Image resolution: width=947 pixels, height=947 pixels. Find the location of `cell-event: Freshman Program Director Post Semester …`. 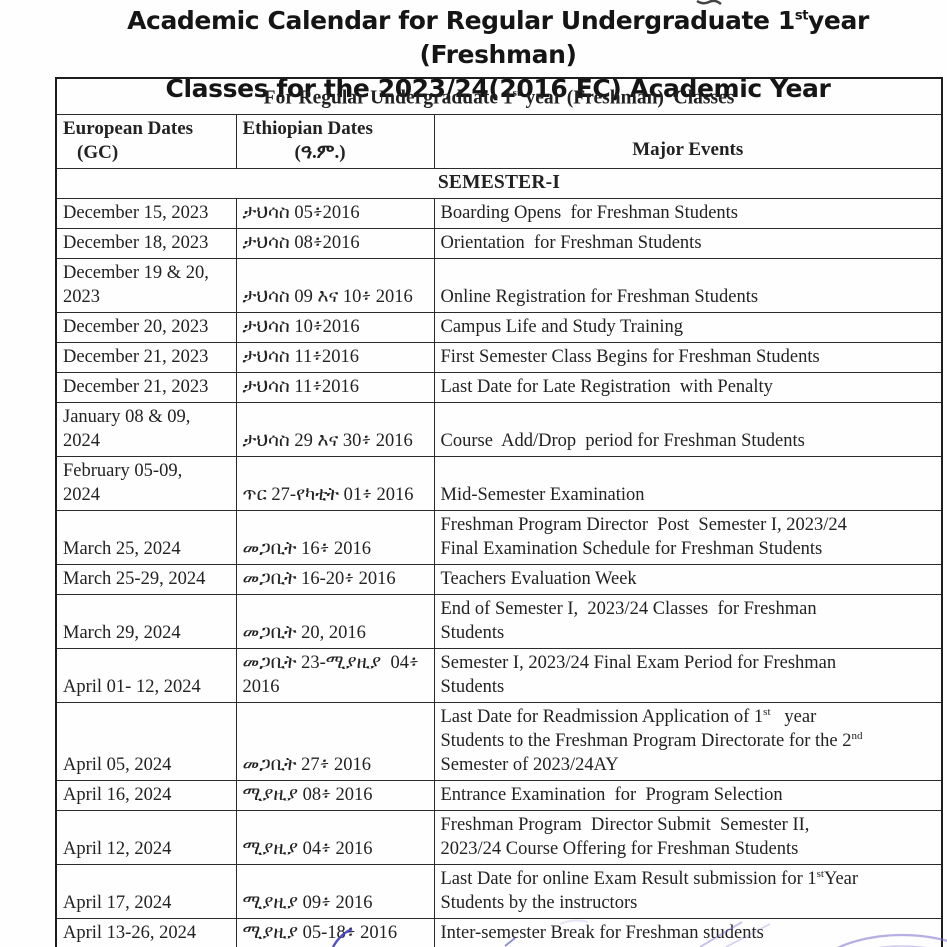

cell-event: Freshman Program Director Post Semester … is located at coordinates (688, 537).